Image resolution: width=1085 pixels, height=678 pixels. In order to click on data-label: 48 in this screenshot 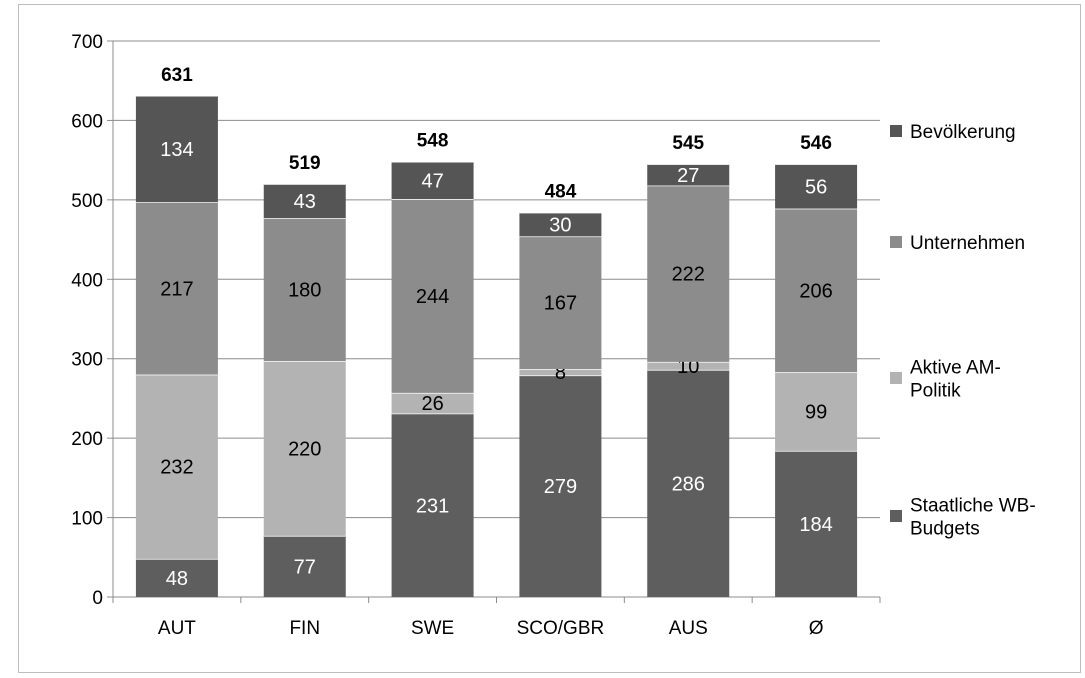, I will do `click(177, 579)`.